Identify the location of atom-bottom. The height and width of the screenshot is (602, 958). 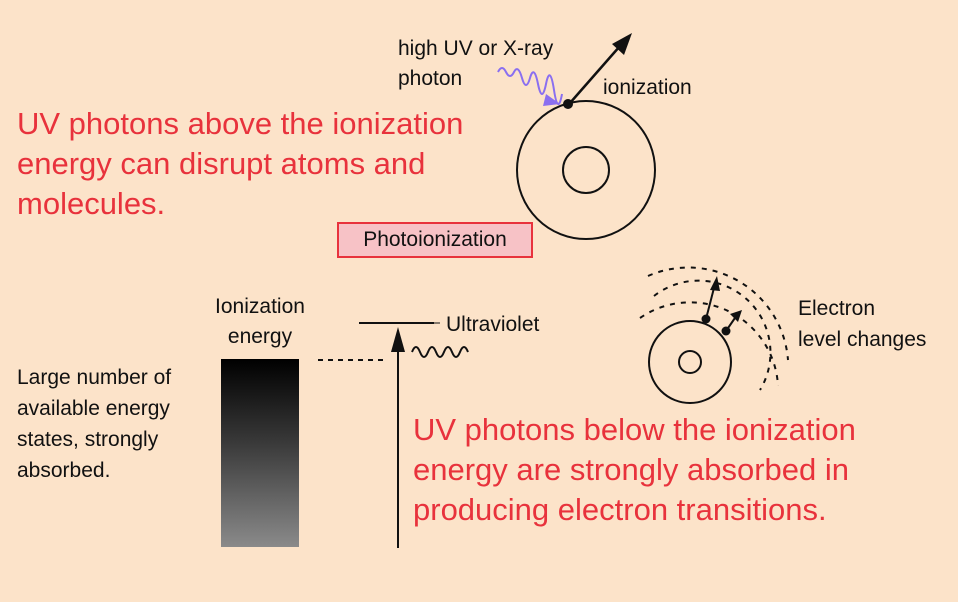
(714, 335).